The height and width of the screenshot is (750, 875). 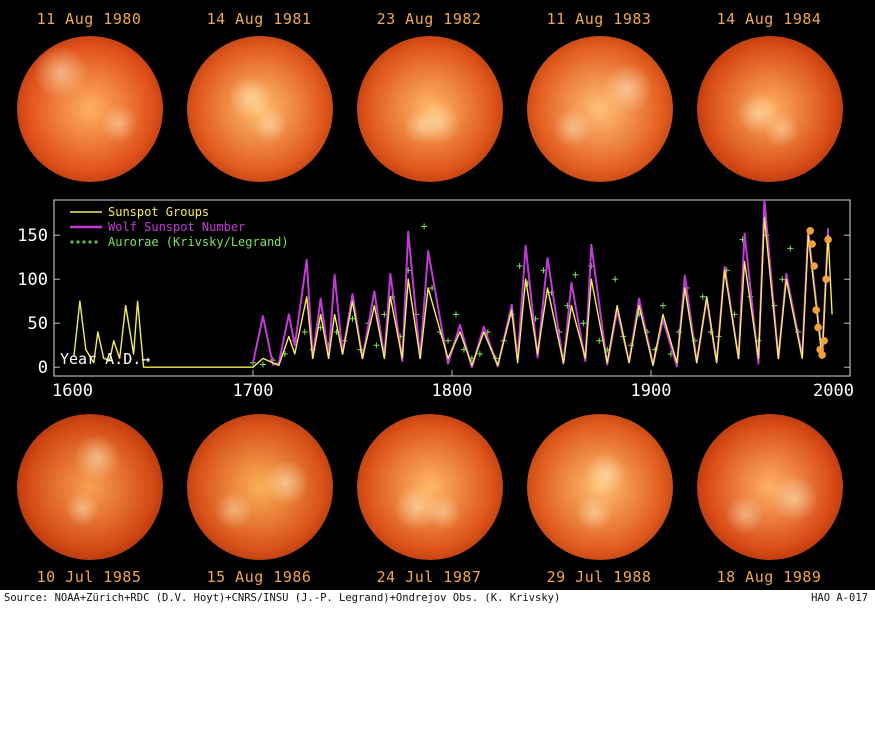 I want to click on x-tick-label: 2000, so click(x=833, y=391).